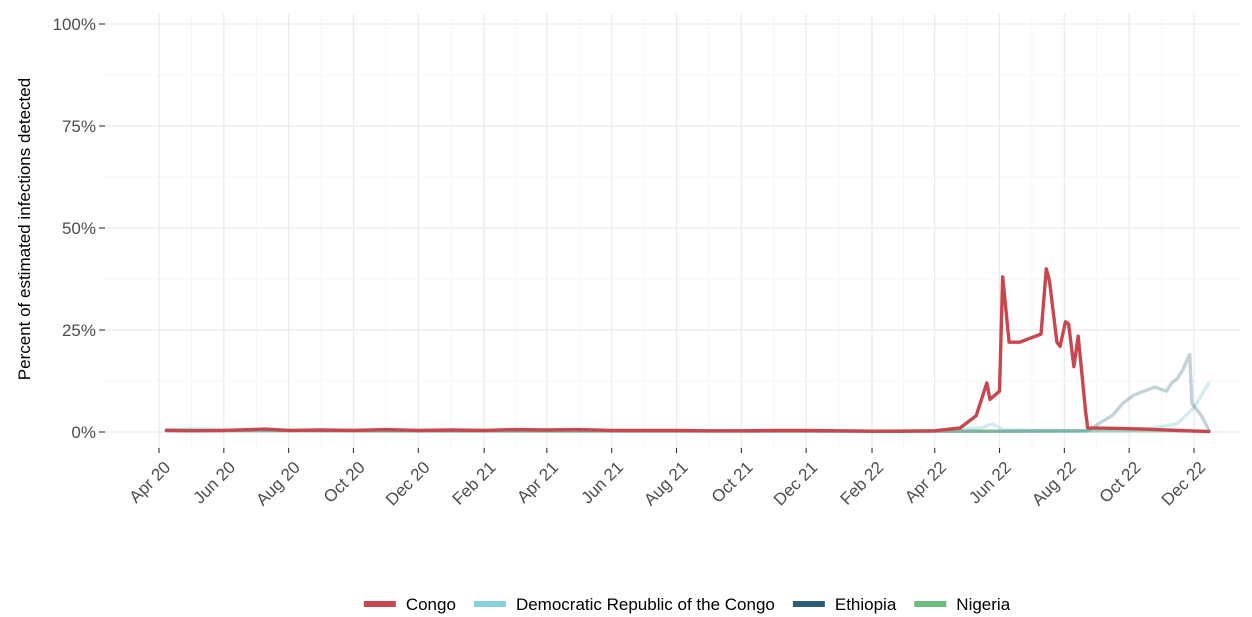 The height and width of the screenshot is (617, 1252). What do you see at coordinates (990, 483) in the screenshot?
I see `x-tick-label: Jun 22` at bounding box center [990, 483].